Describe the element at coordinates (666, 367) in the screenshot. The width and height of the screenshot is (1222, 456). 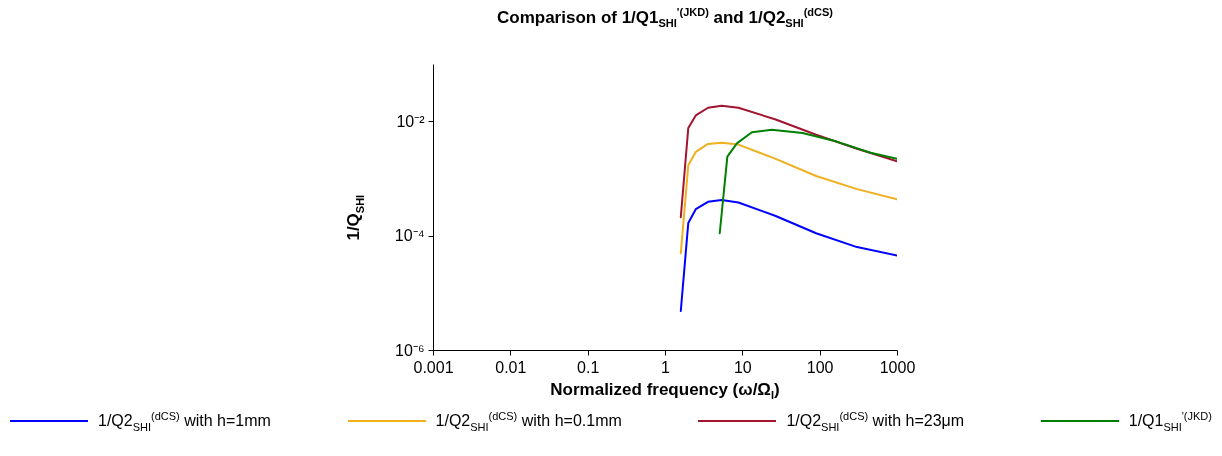
I see `x-tick-label: 1` at that location.